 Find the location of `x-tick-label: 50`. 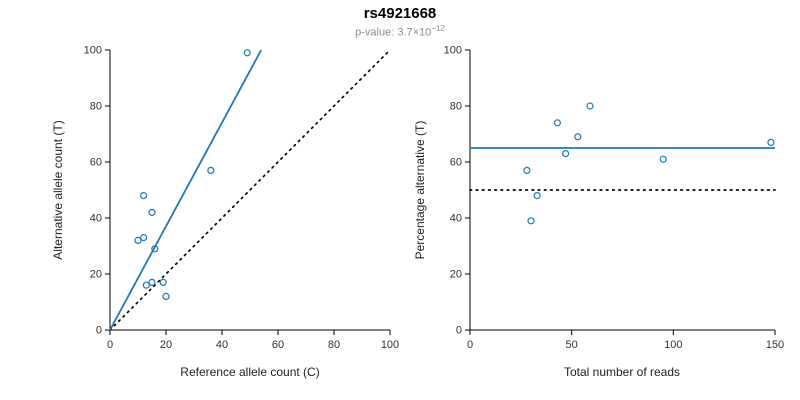

x-tick-label: 50 is located at coordinates (572, 345).